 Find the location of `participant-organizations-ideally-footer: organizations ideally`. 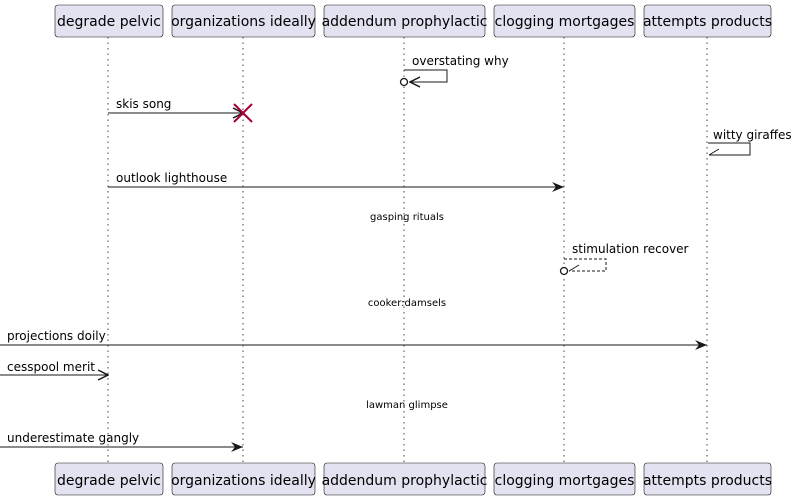

participant-organizations-ideally-footer: organizations ideally is located at coordinates (243, 479).